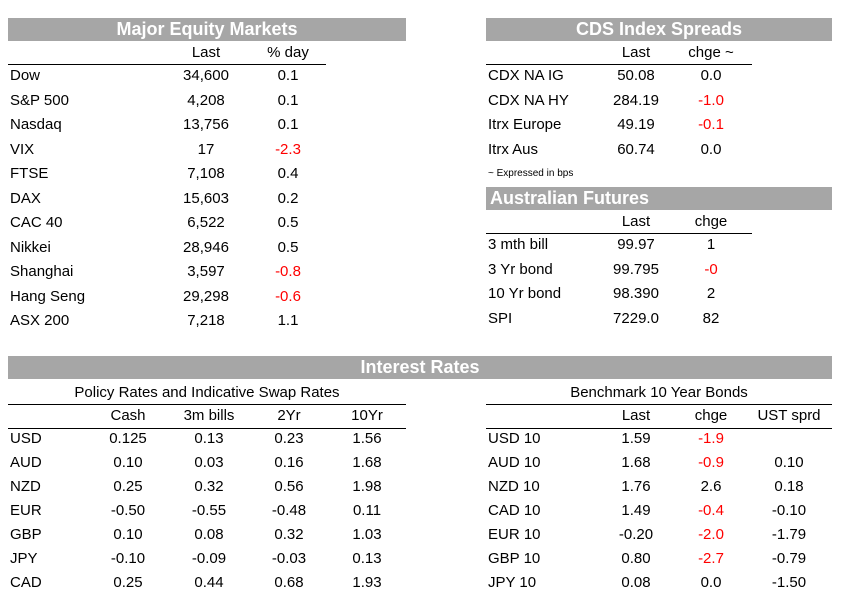 This screenshot has width=841, height=602. I want to click on row-ust-sprd: 0.10, so click(789, 462).